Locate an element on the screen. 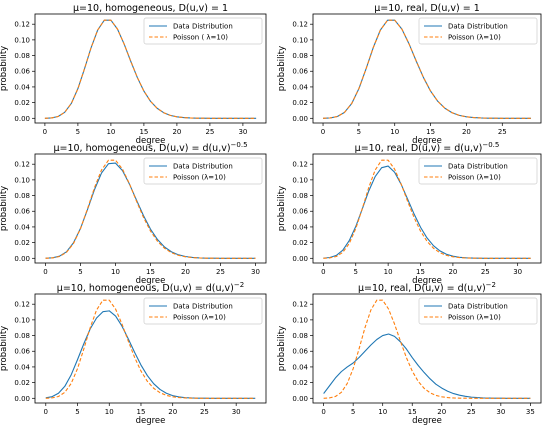 The height and width of the screenshot is (425, 550). chart-title-exponent: −0.5 is located at coordinates (239, 145).